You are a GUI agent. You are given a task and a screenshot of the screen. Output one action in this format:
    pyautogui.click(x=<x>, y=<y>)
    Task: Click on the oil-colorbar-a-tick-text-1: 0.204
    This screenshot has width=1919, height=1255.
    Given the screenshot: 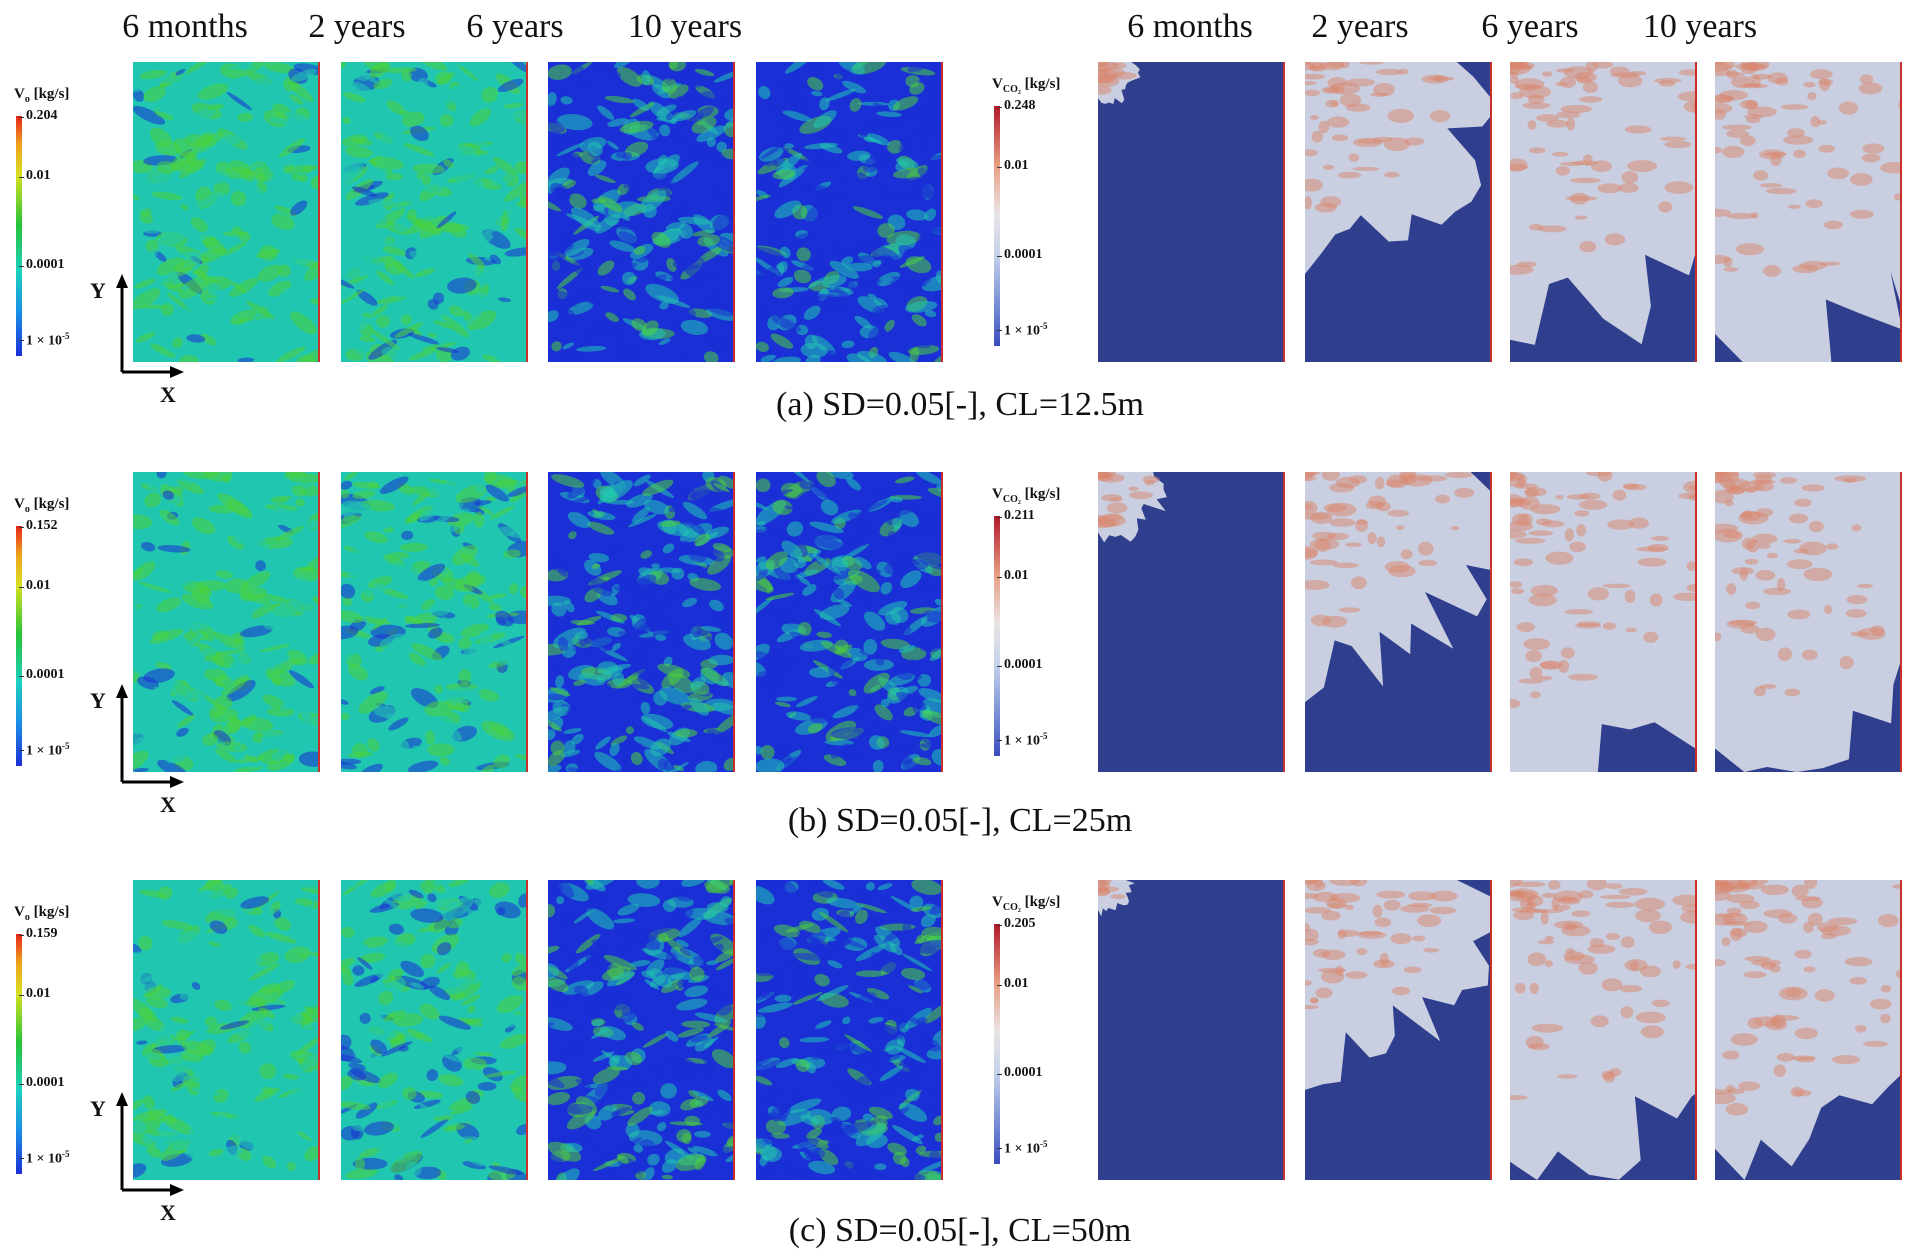 What is the action you would take?
    pyautogui.click(x=42, y=115)
    